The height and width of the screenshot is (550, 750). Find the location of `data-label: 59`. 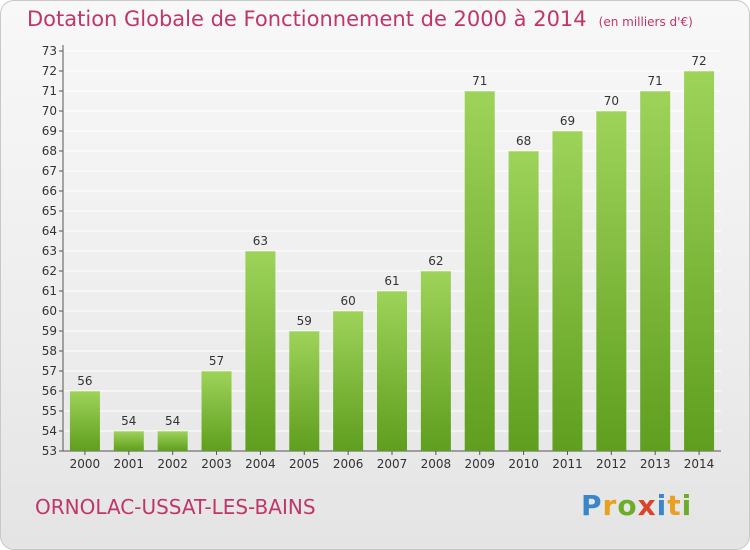

data-label: 59 is located at coordinates (304, 321).